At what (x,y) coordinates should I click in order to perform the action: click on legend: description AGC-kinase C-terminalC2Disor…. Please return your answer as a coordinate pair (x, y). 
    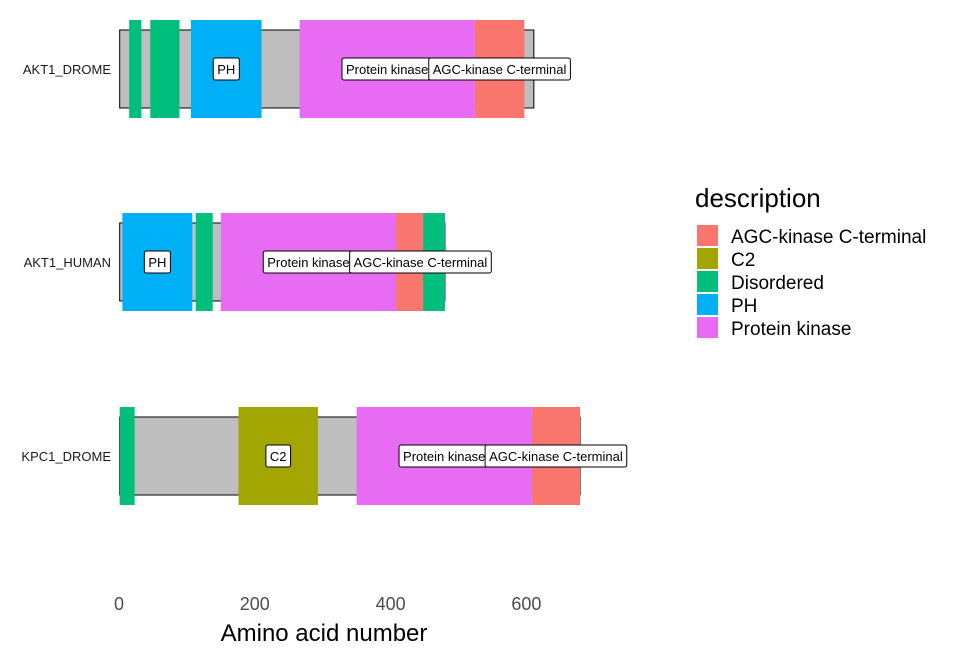
    Looking at the image, I should click on (810, 261).